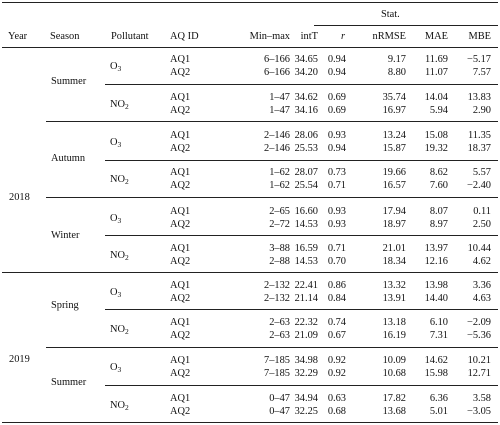 This screenshot has width=500, height=425. Describe the element at coordinates (394, 360) in the screenshot. I see `cell-nrmse: 10.09` at that location.